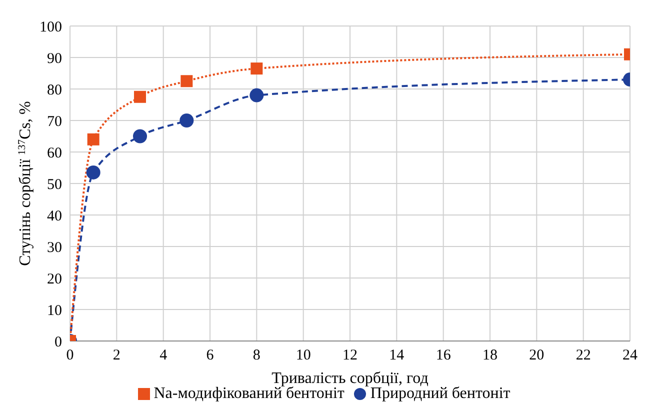  Describe the element at coordinates (536, 356) in the screenshot. I see `x-tick-label: 20` at that location.